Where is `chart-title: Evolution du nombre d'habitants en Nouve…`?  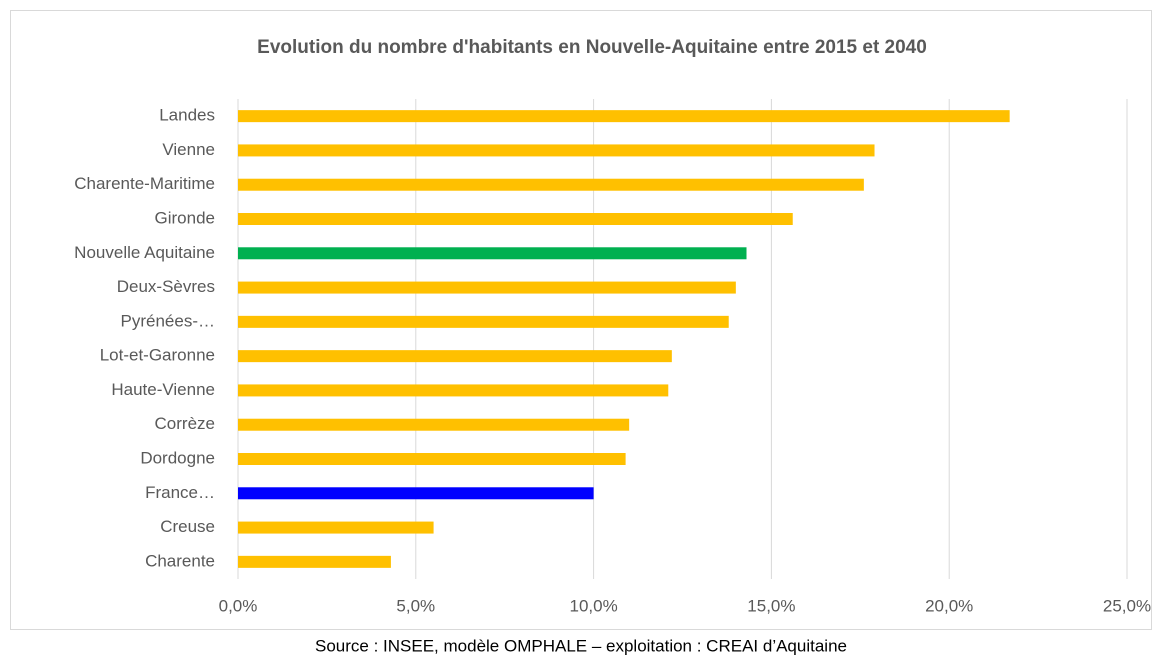
chart-title: Evolution du nombre d'habitants en Nouve… is located at coordinates (592, 47).